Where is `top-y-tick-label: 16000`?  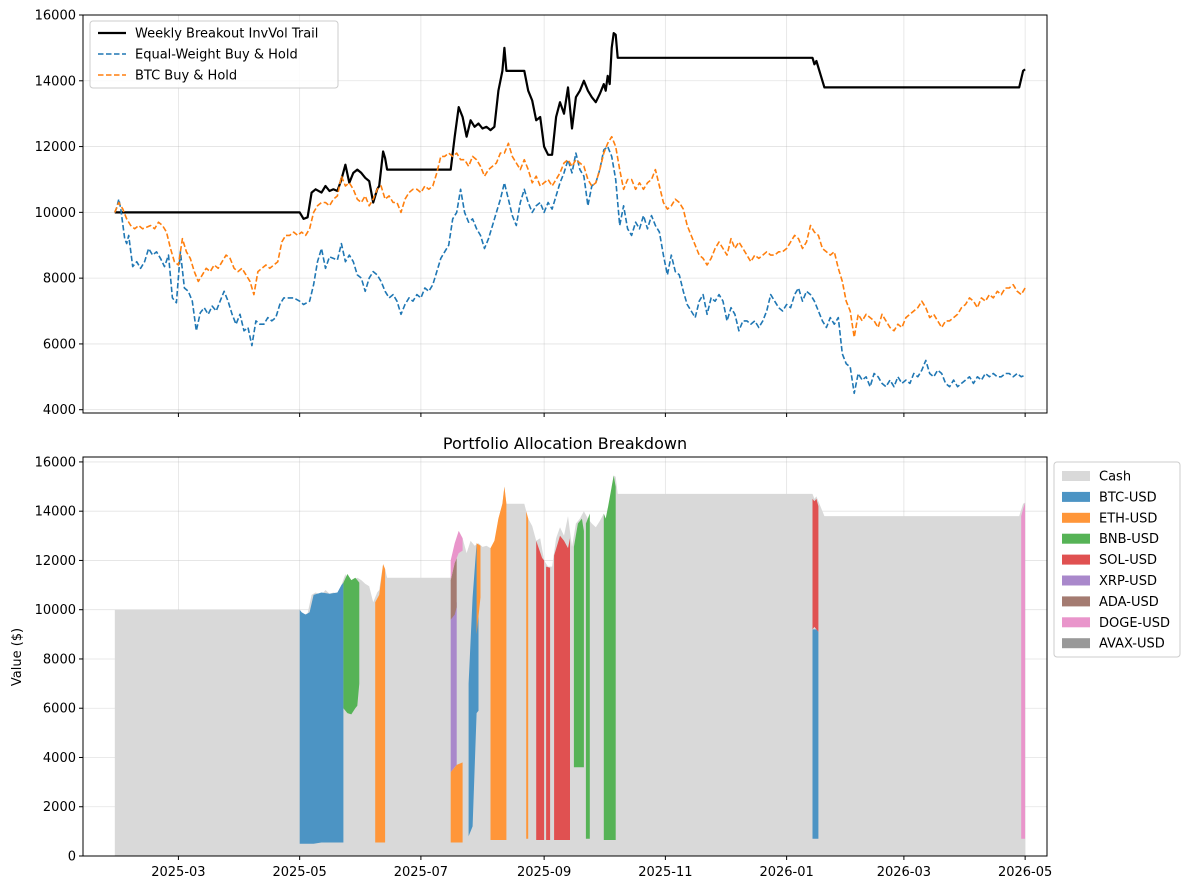 top-y-tick-label: 16000 is located at coordinates (55, 16).